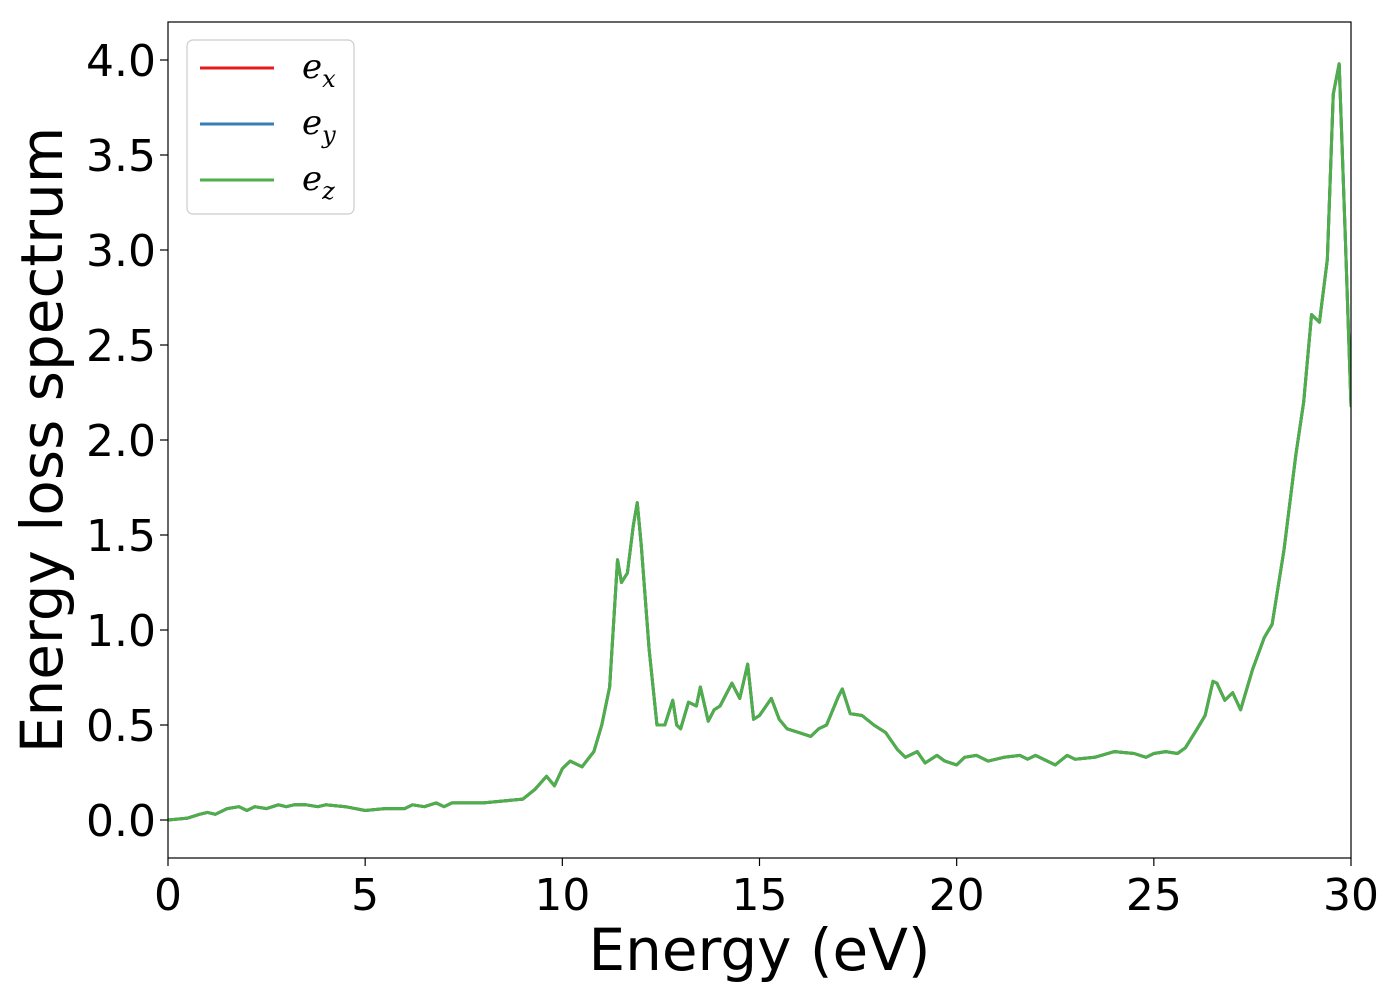 The width and height of the screenshot is (1400, 1000). What do you see at coordinates (121, 536) in the screenshot?
I see `y-tick-label: 1.5` at bounding box center [121, 536].